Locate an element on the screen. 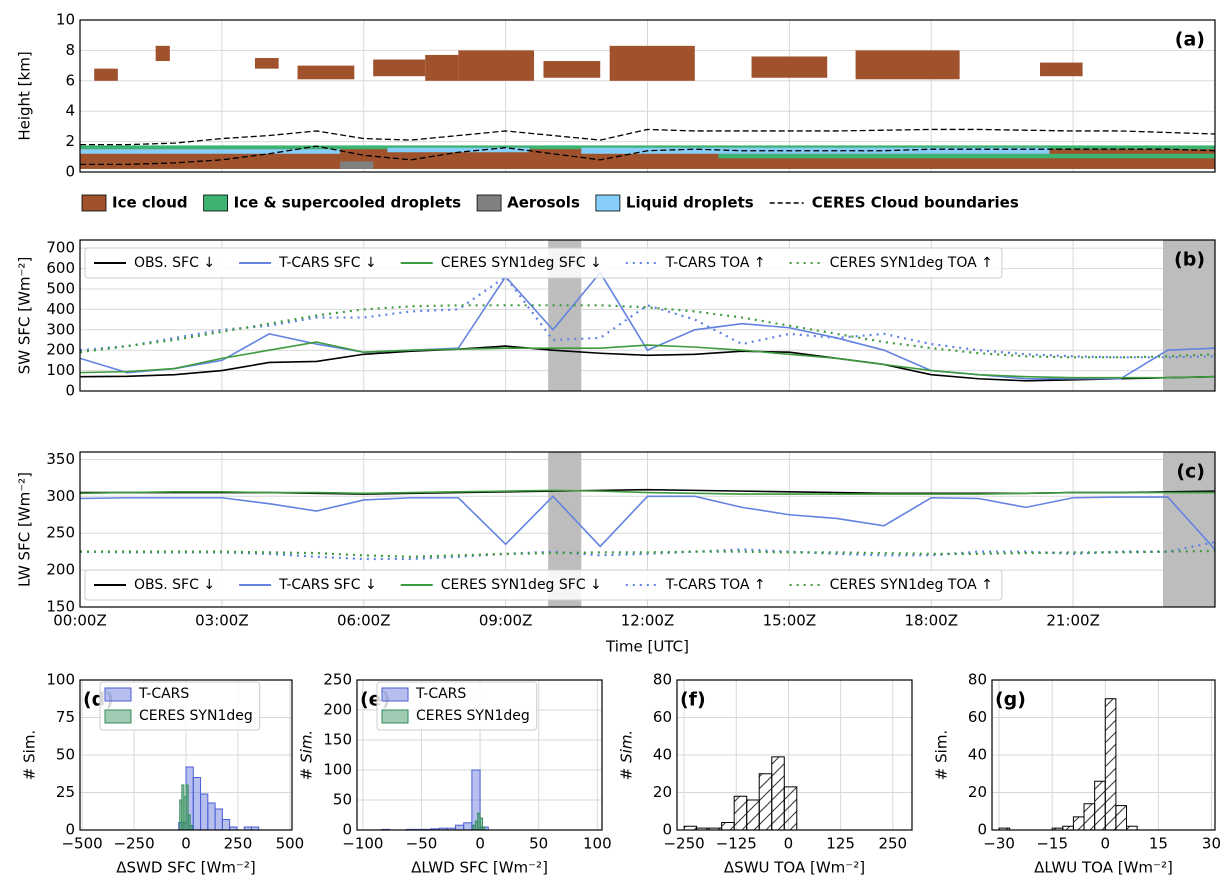  legend-label: T-CARS TOA ↑ is located at coordinates (715, 585).